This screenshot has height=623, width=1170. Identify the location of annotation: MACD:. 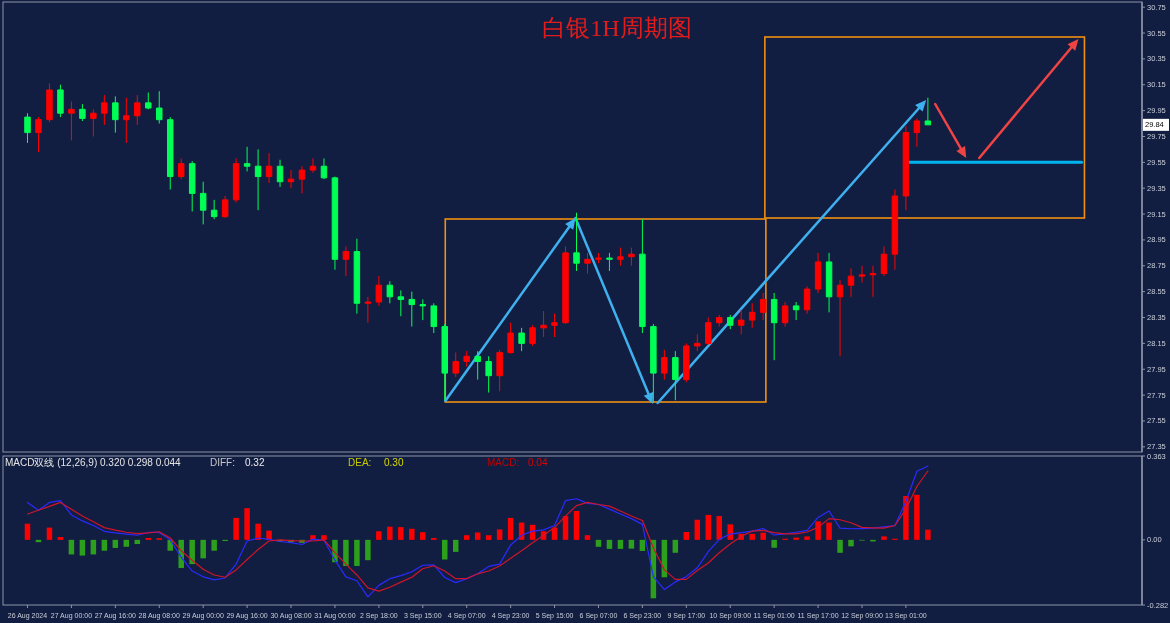
(503, 462).